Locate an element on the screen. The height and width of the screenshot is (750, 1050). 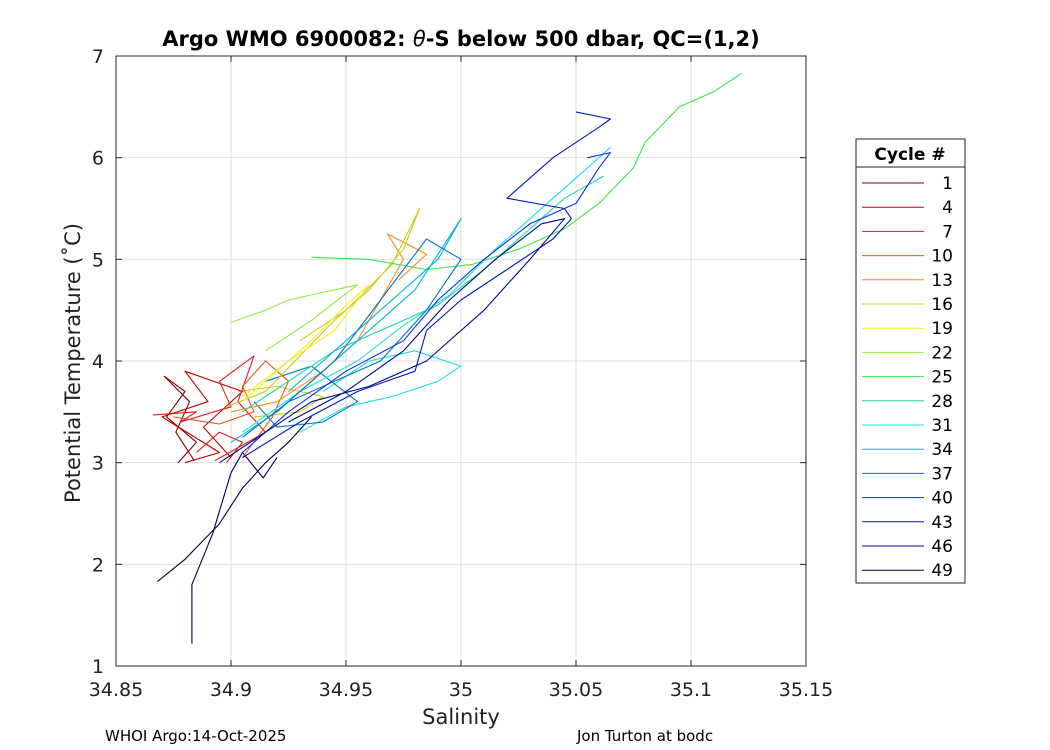
legend-label-cycle-1: 1 is located at coordinates (947, 184).